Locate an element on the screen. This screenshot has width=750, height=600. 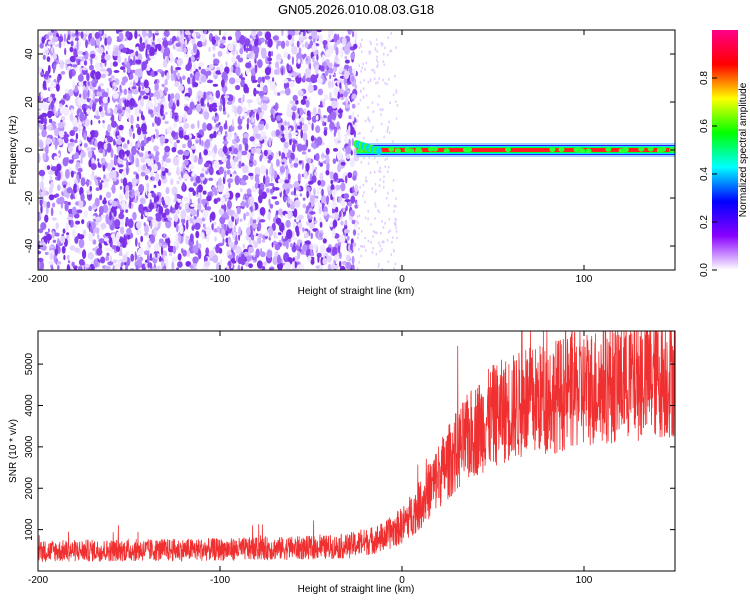
colorbar-gradient is located at coordinates (725, 150).